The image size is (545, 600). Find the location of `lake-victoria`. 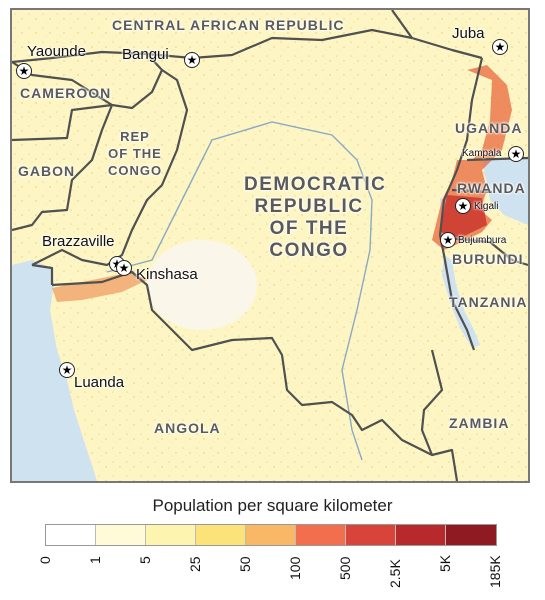

lake-victoria is located at coordinates (505, 191).